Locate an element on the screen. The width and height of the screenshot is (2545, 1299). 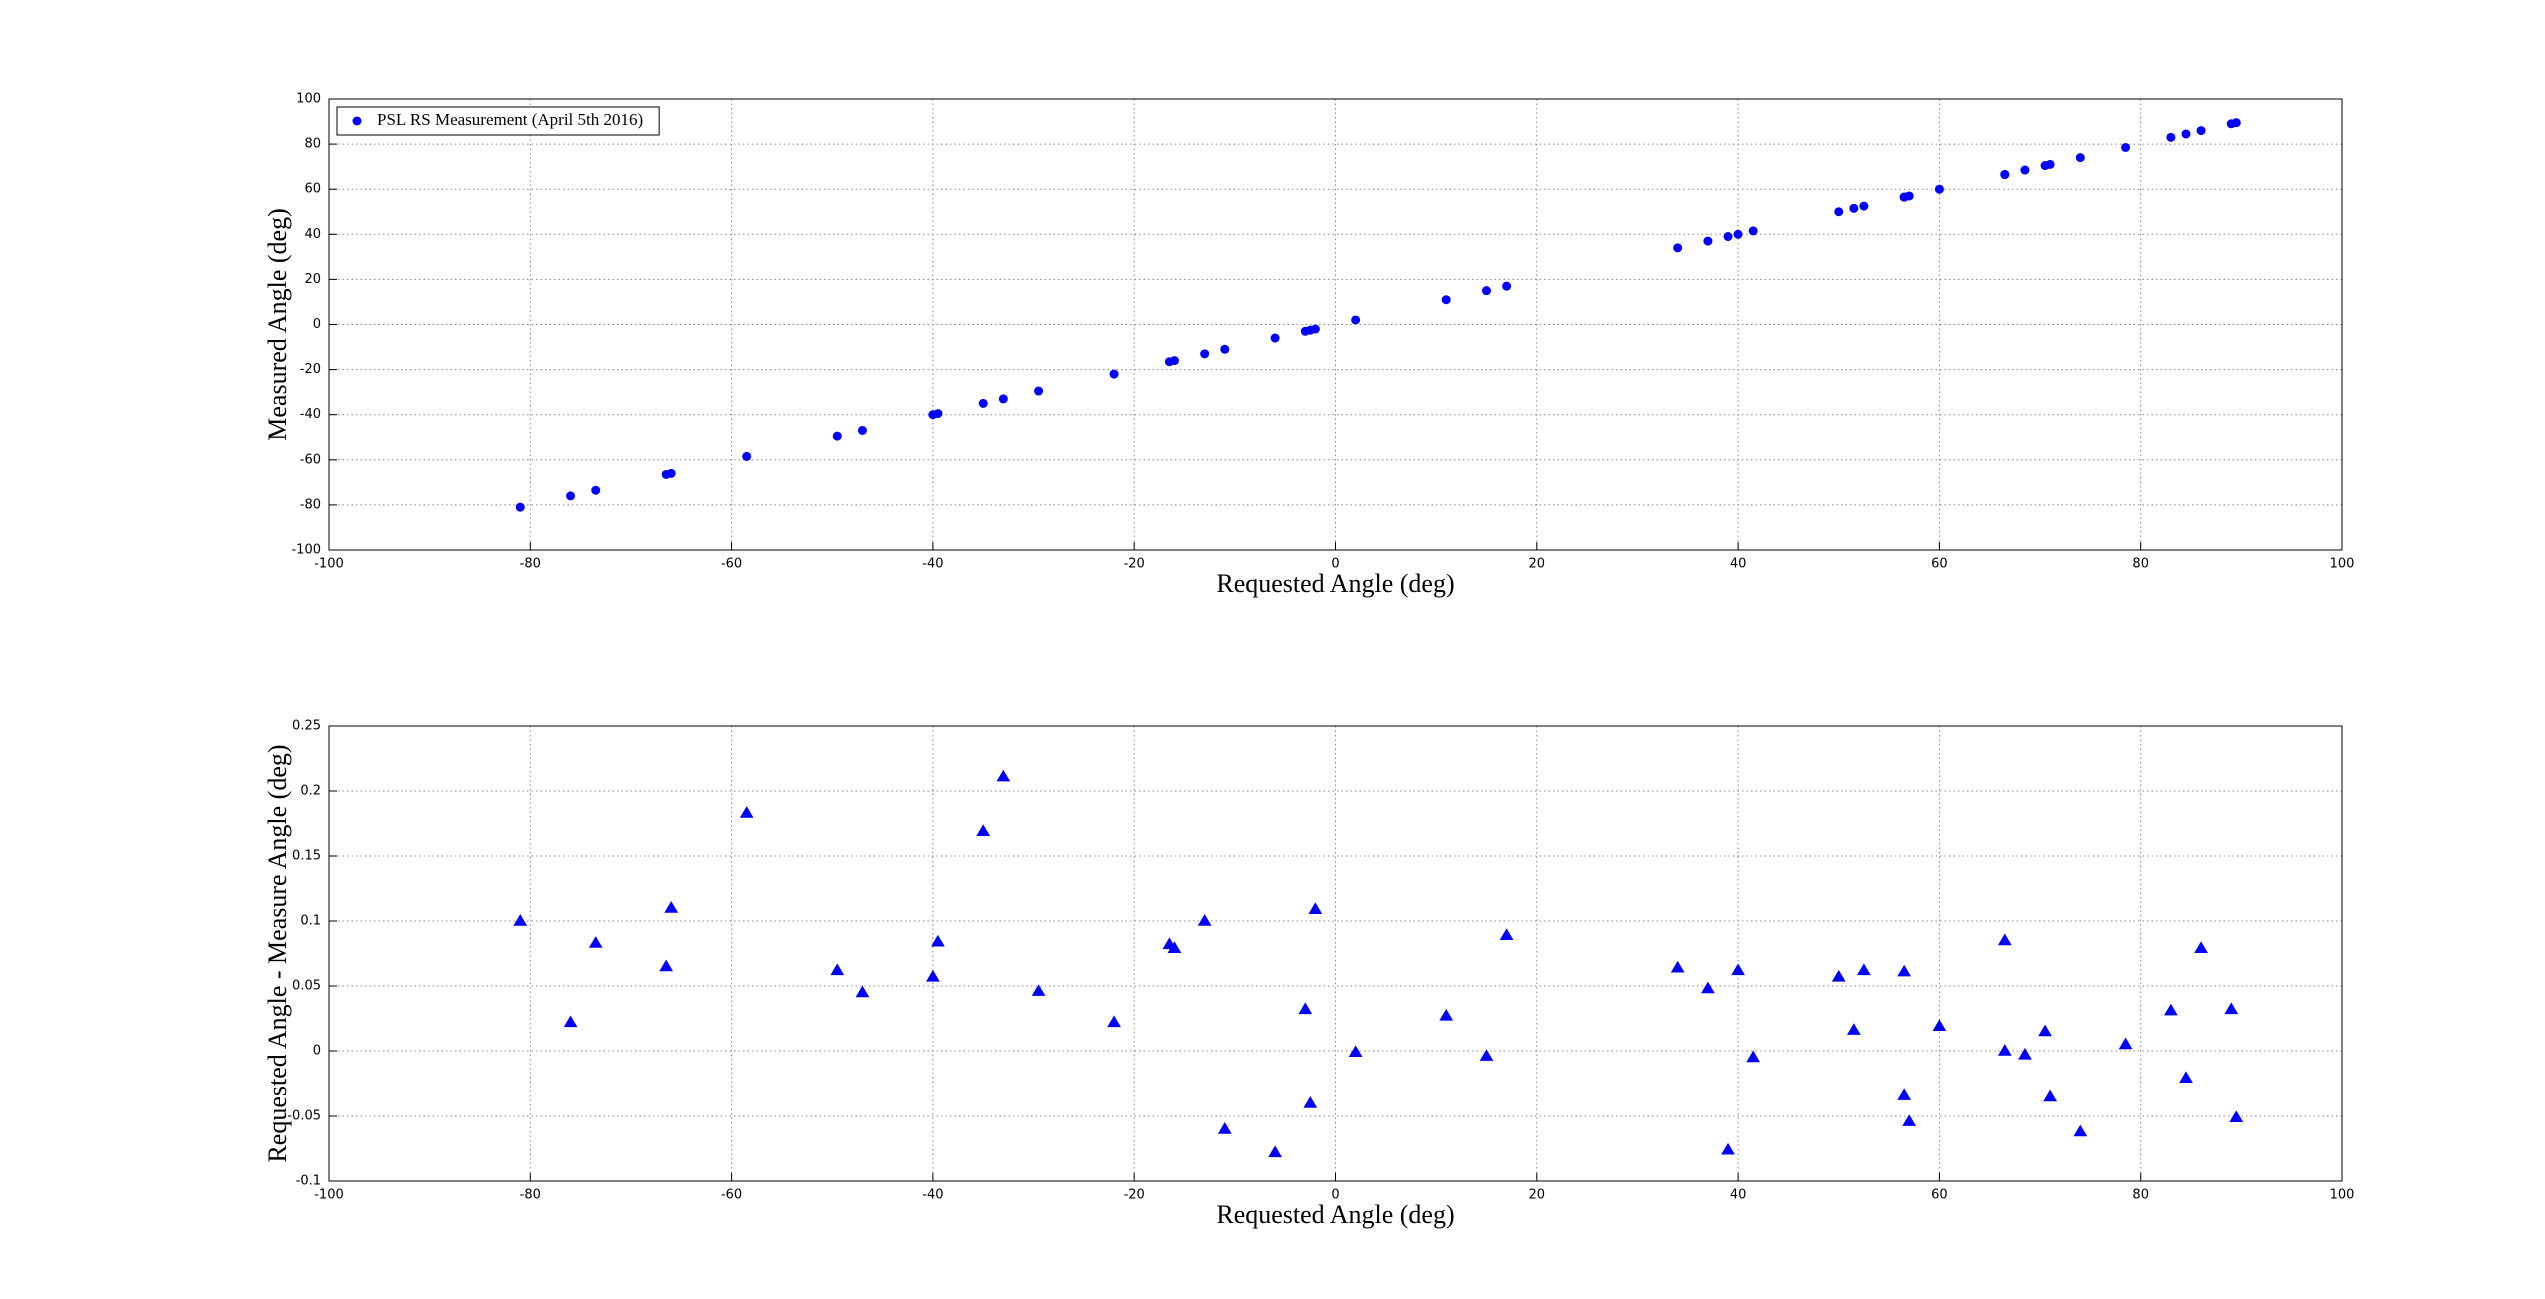
x-tick-label: 40 is located at coordinates (1738, 564).